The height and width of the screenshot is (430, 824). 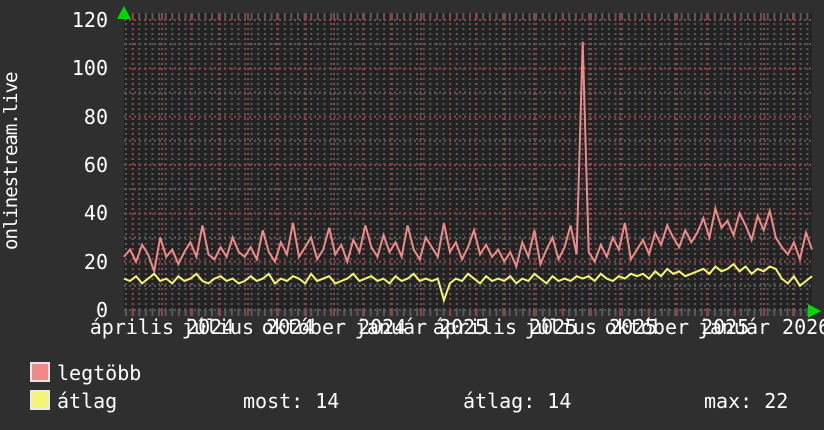 What do you see at coordinates (517, 401) in the screenshot?
I see `stat-atlag: átlag: 14` at bounding box center [517, 401].